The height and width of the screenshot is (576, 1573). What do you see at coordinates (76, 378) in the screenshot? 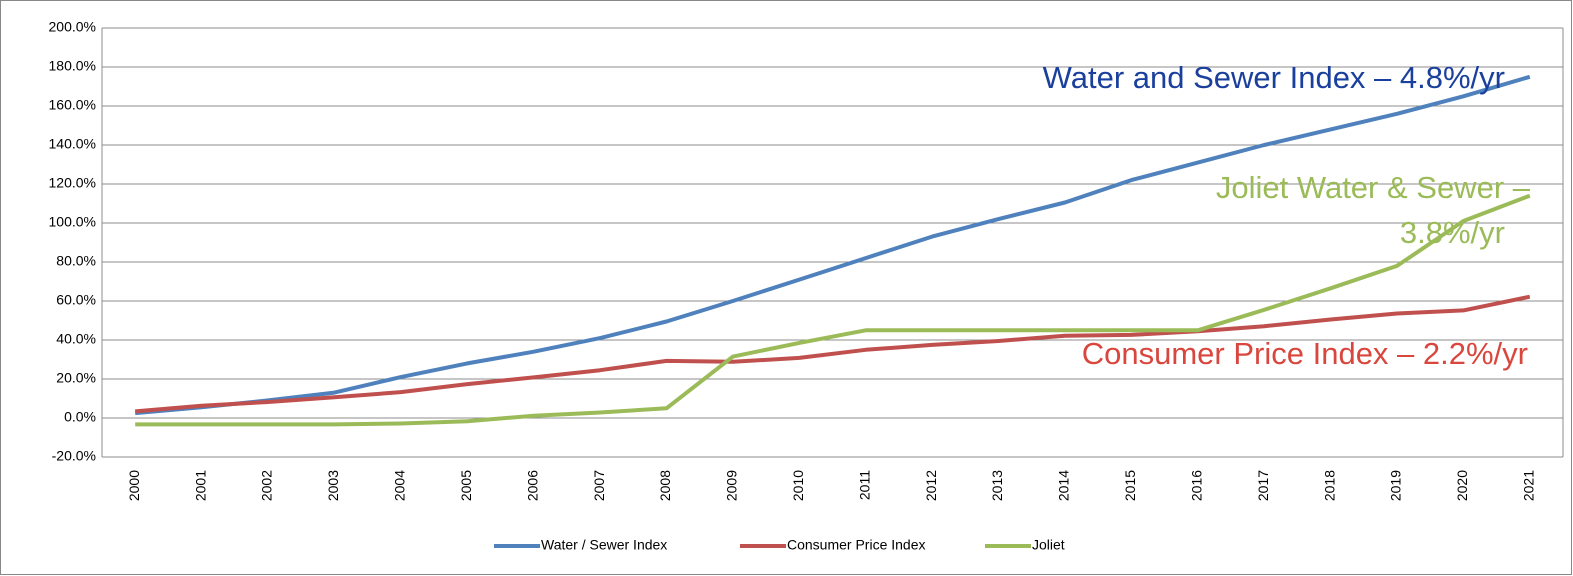
I see `y-tick-label: 20.0%` at bounding box center [76, 378].